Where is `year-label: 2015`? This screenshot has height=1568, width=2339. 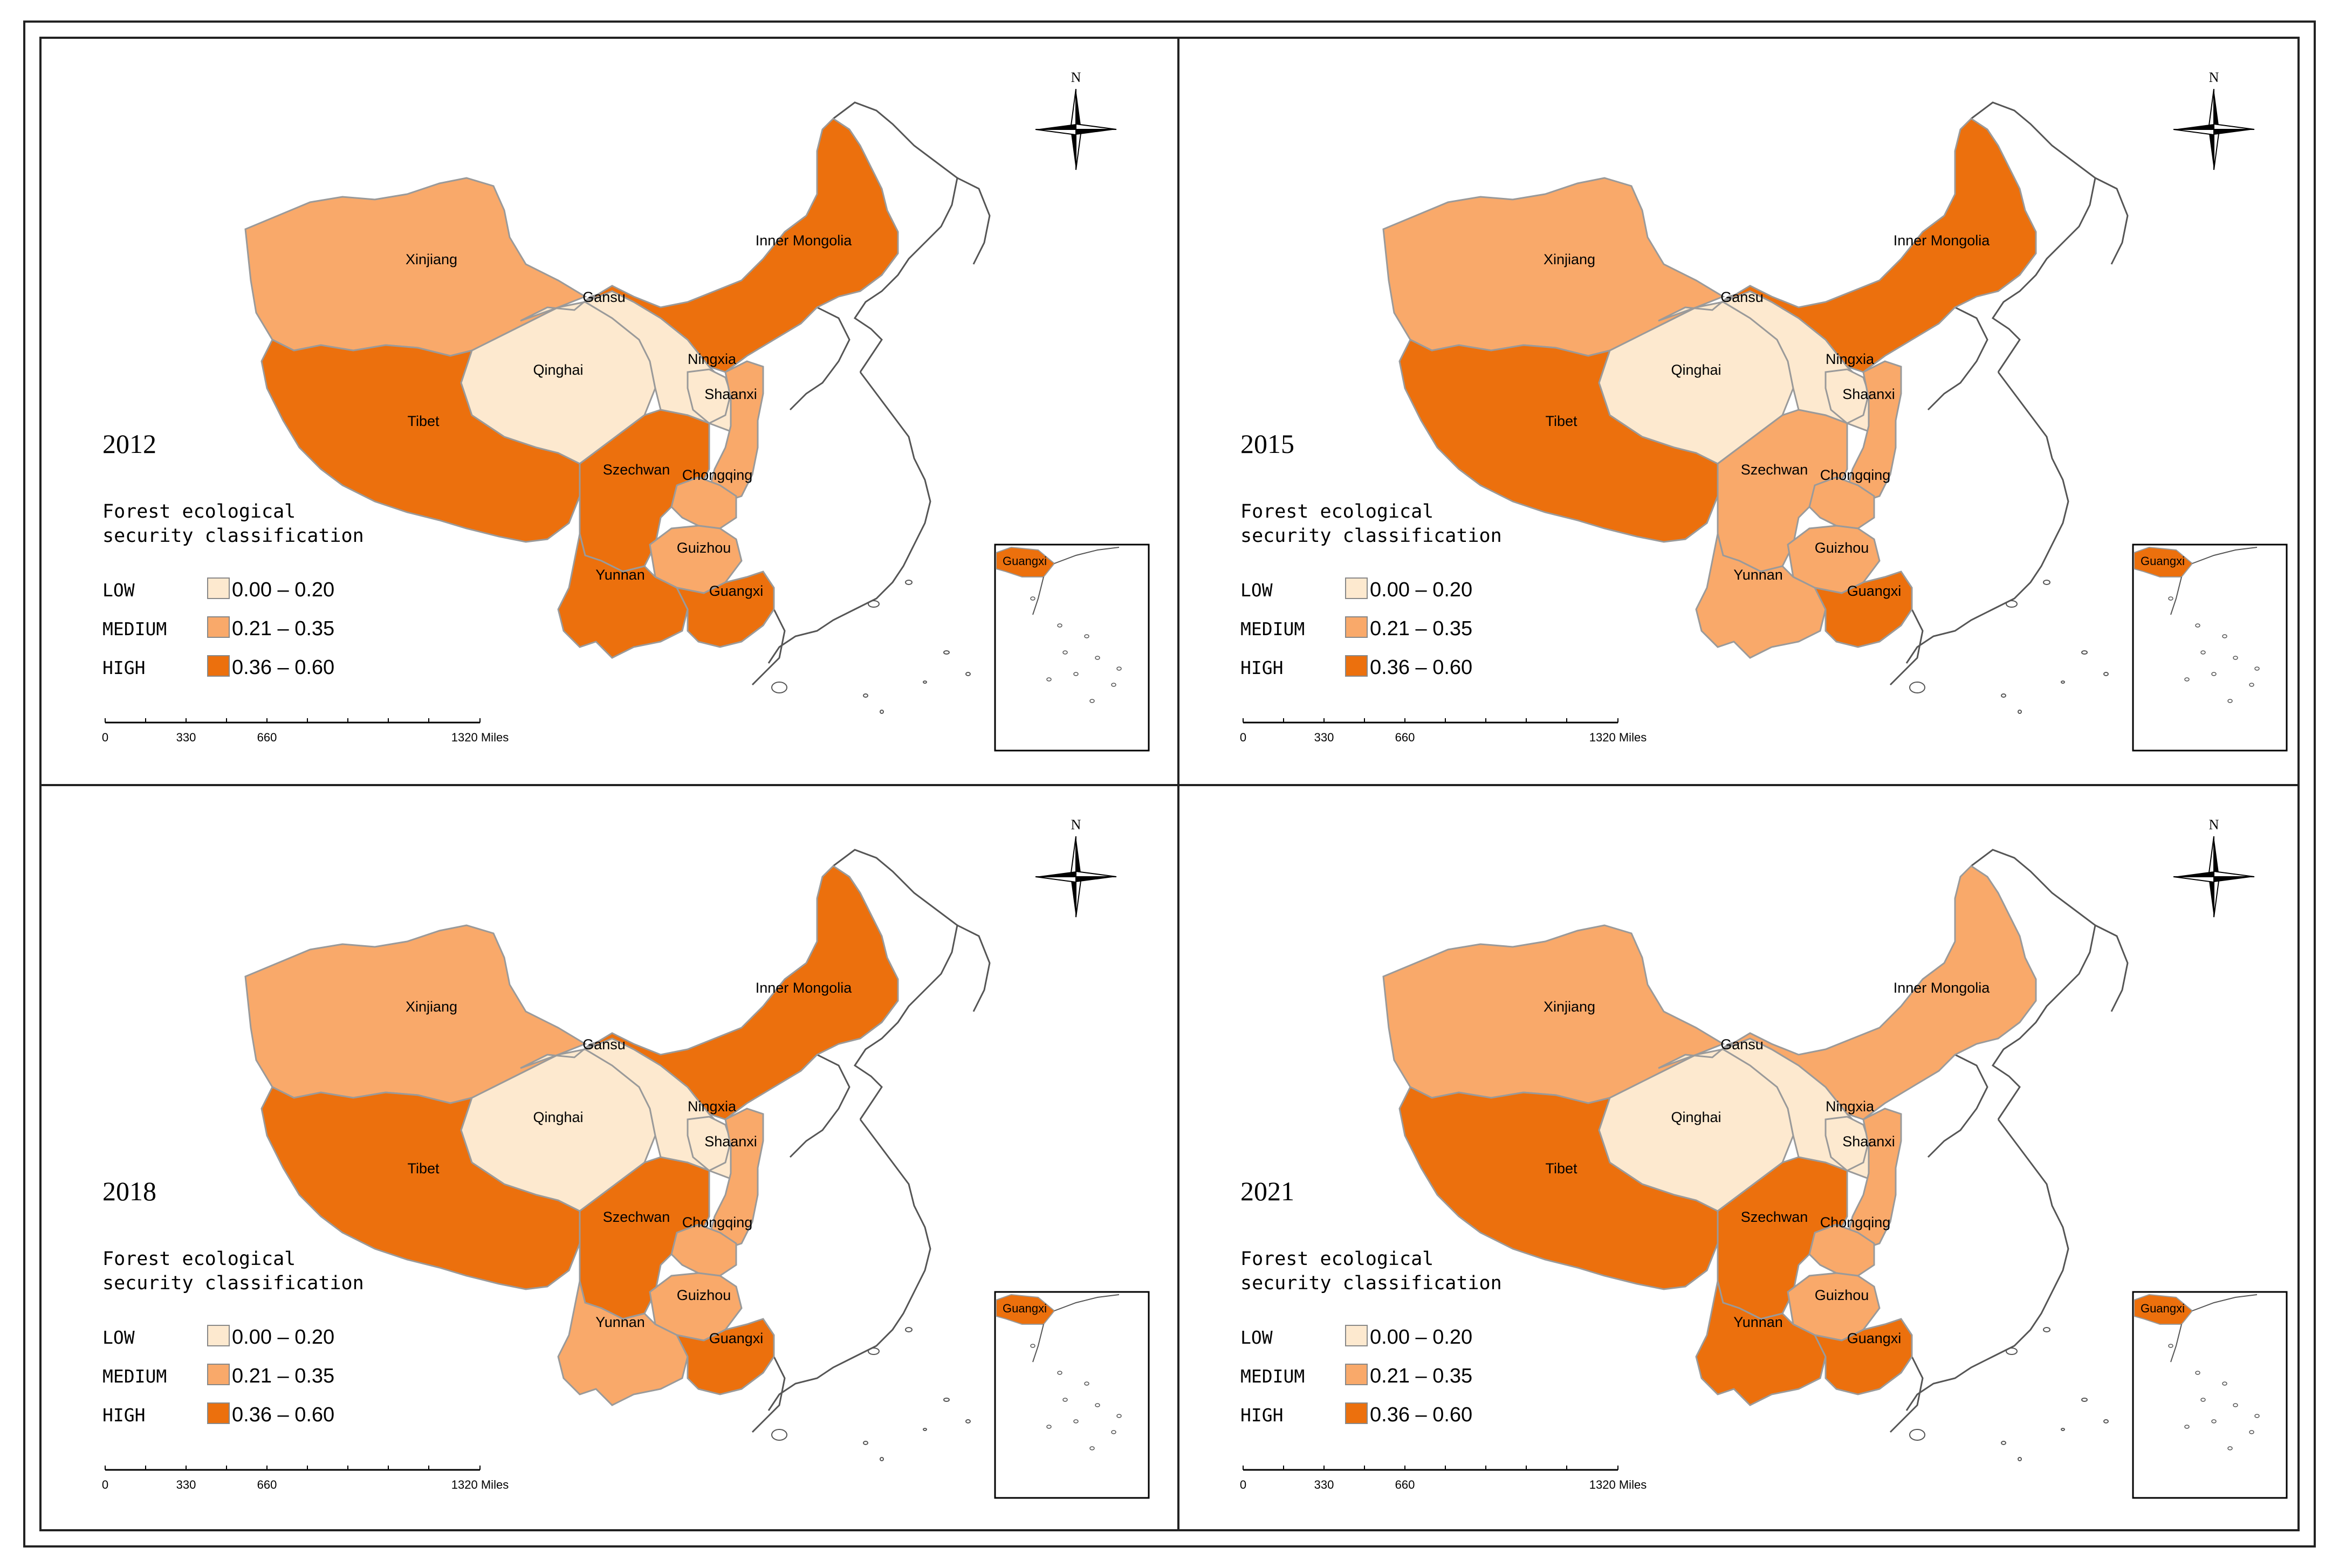 year-label: 2015 is located at coordinates (1267, 444).